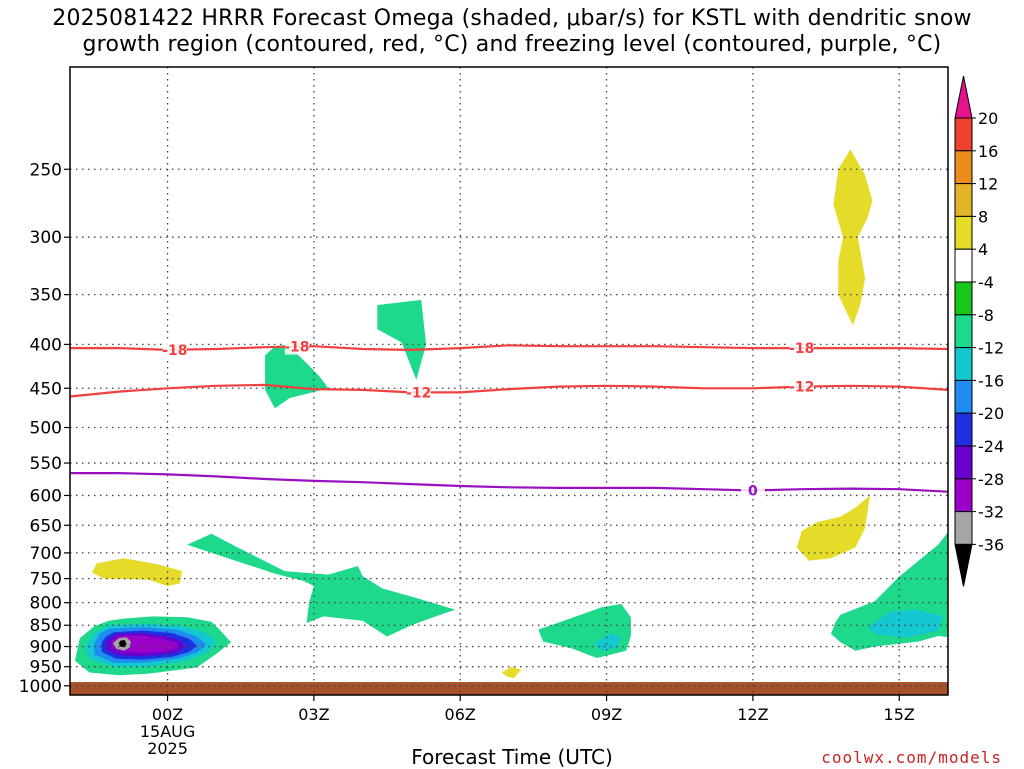  I want to click on colorbar-label-8: -16, so click(991, 380).